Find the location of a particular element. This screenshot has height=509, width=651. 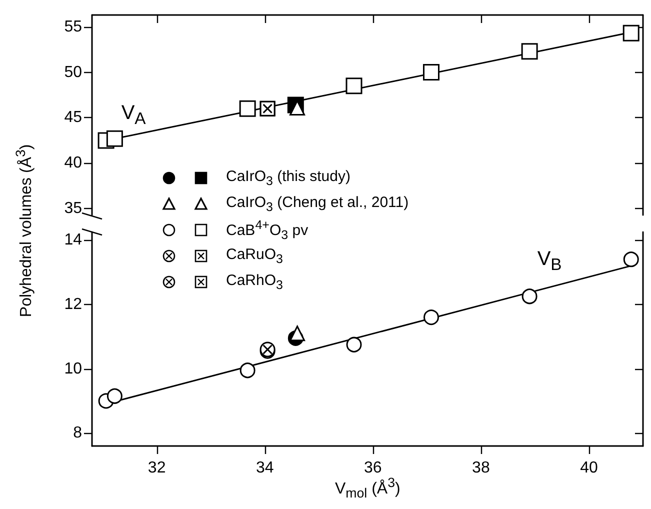

x-tick-label: 36 is located at coordinates (373, 468).